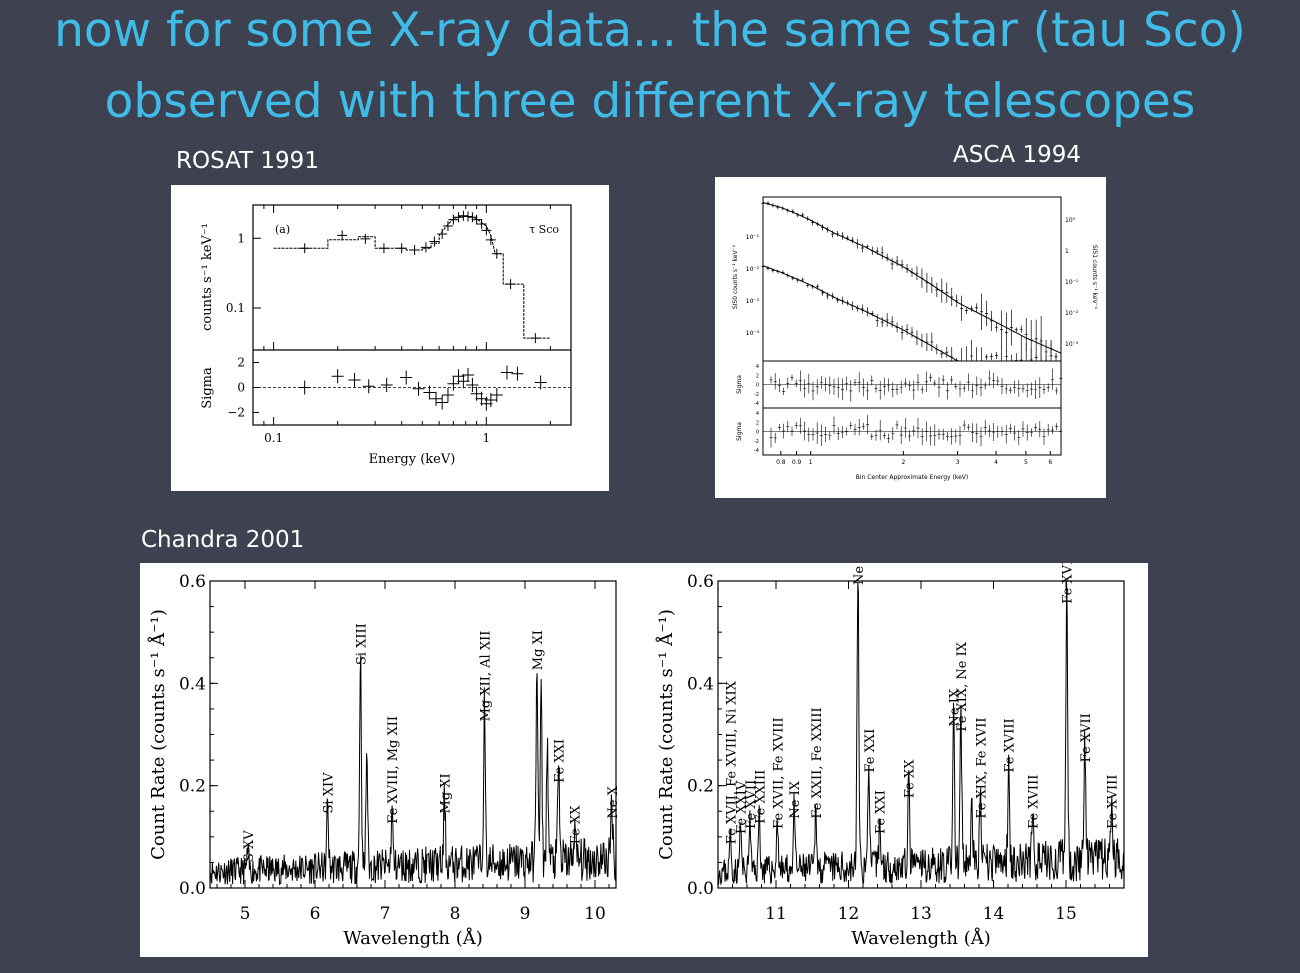 This screenshot has width=1300, height=973. Describe the element at coordinates (247, 161) in the screenshot. I see `rosat-caption: ROSAT 1991` at that location.